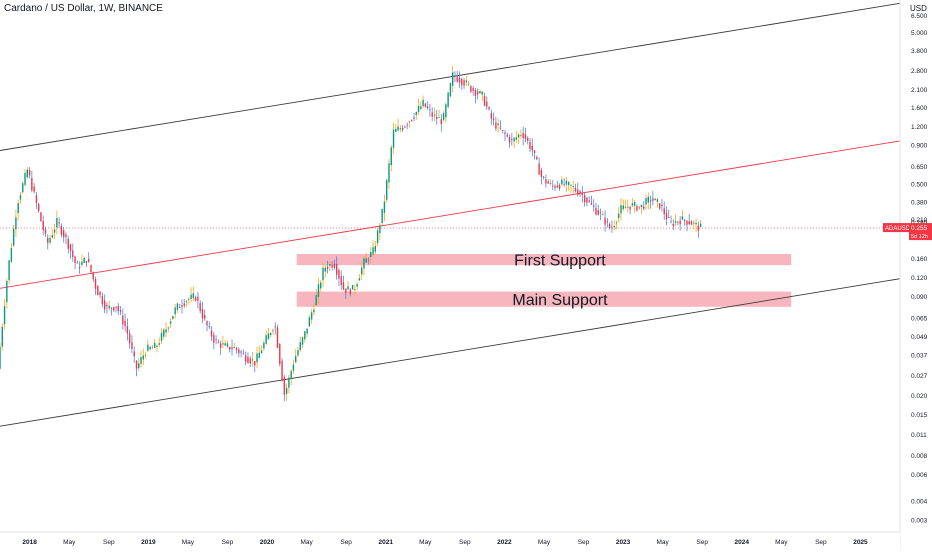 The width and height of the screenshot is (932, 555). What do you see at coordinates (781, 542) in the screenshot?
I see `time-tick-label: May` at bounding box center [781, 542].